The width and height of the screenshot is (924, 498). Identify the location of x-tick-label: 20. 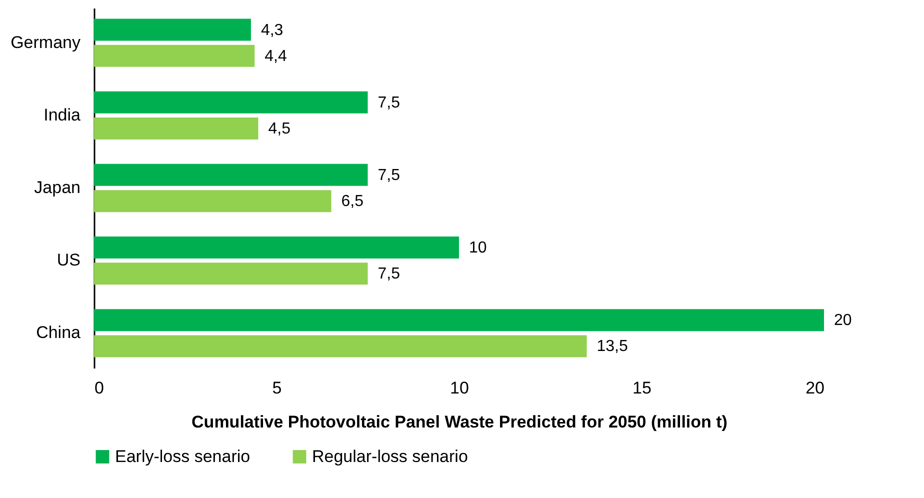
(815, 388).